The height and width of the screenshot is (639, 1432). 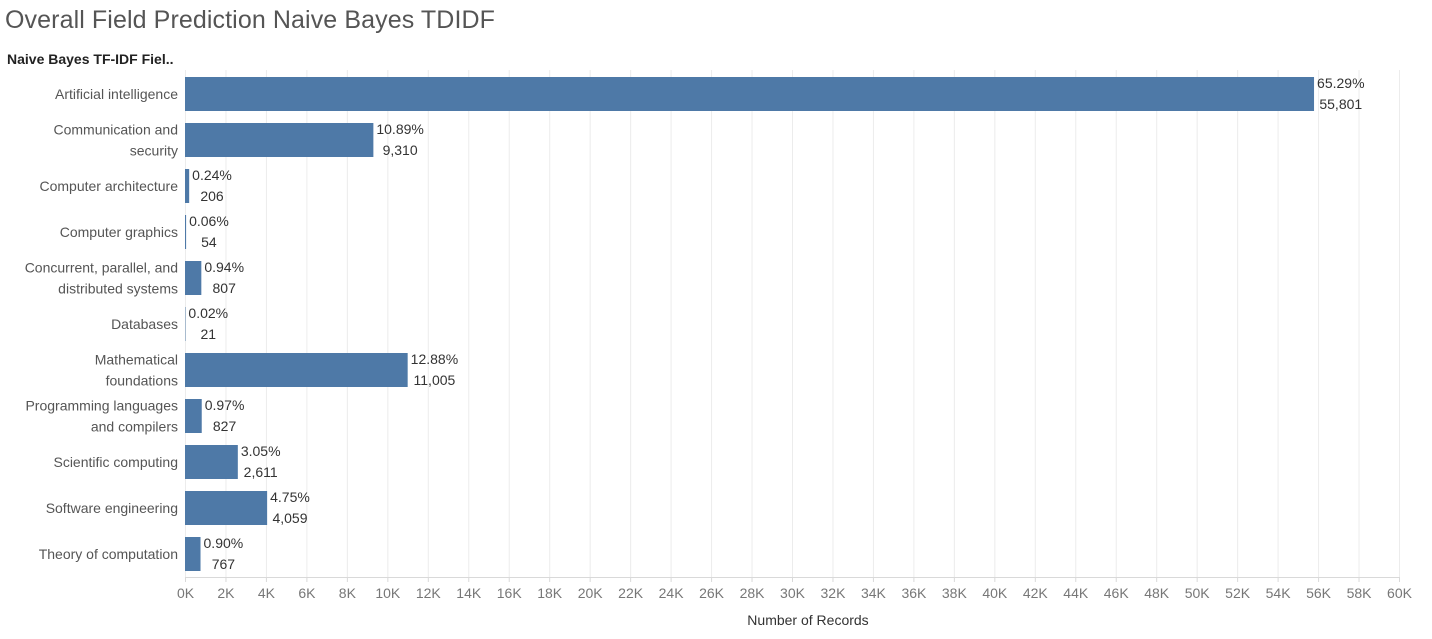 I want to click on x-tick-label: 0K, so click(x=186, y=593).